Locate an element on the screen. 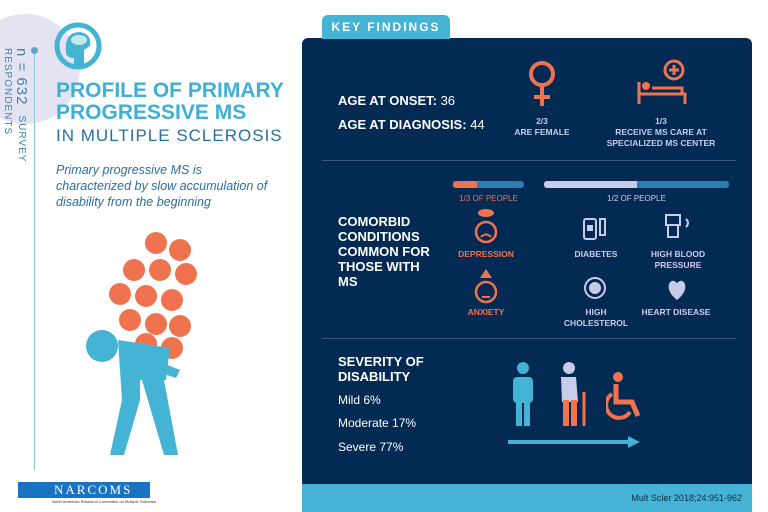 The height and width of the screenshot is (512, 768). one-half-label: 1/2 OF PEOPLE is located at coordinates (636, 198).